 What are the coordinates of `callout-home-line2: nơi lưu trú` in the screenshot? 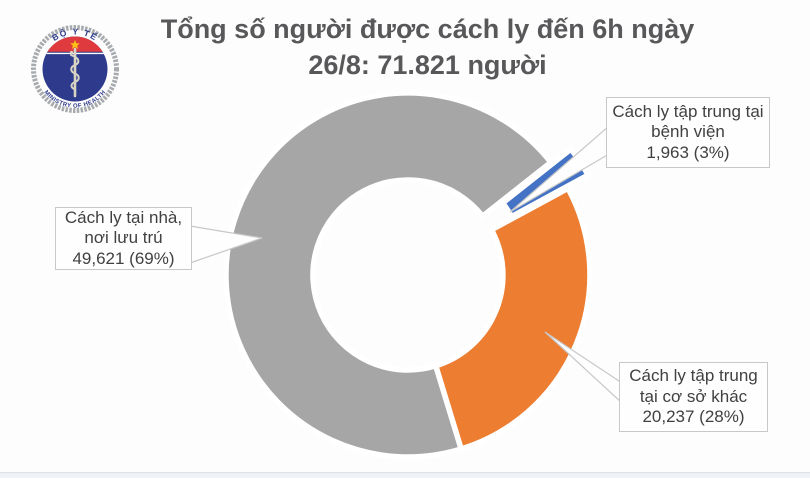 It's located at (123, 238).